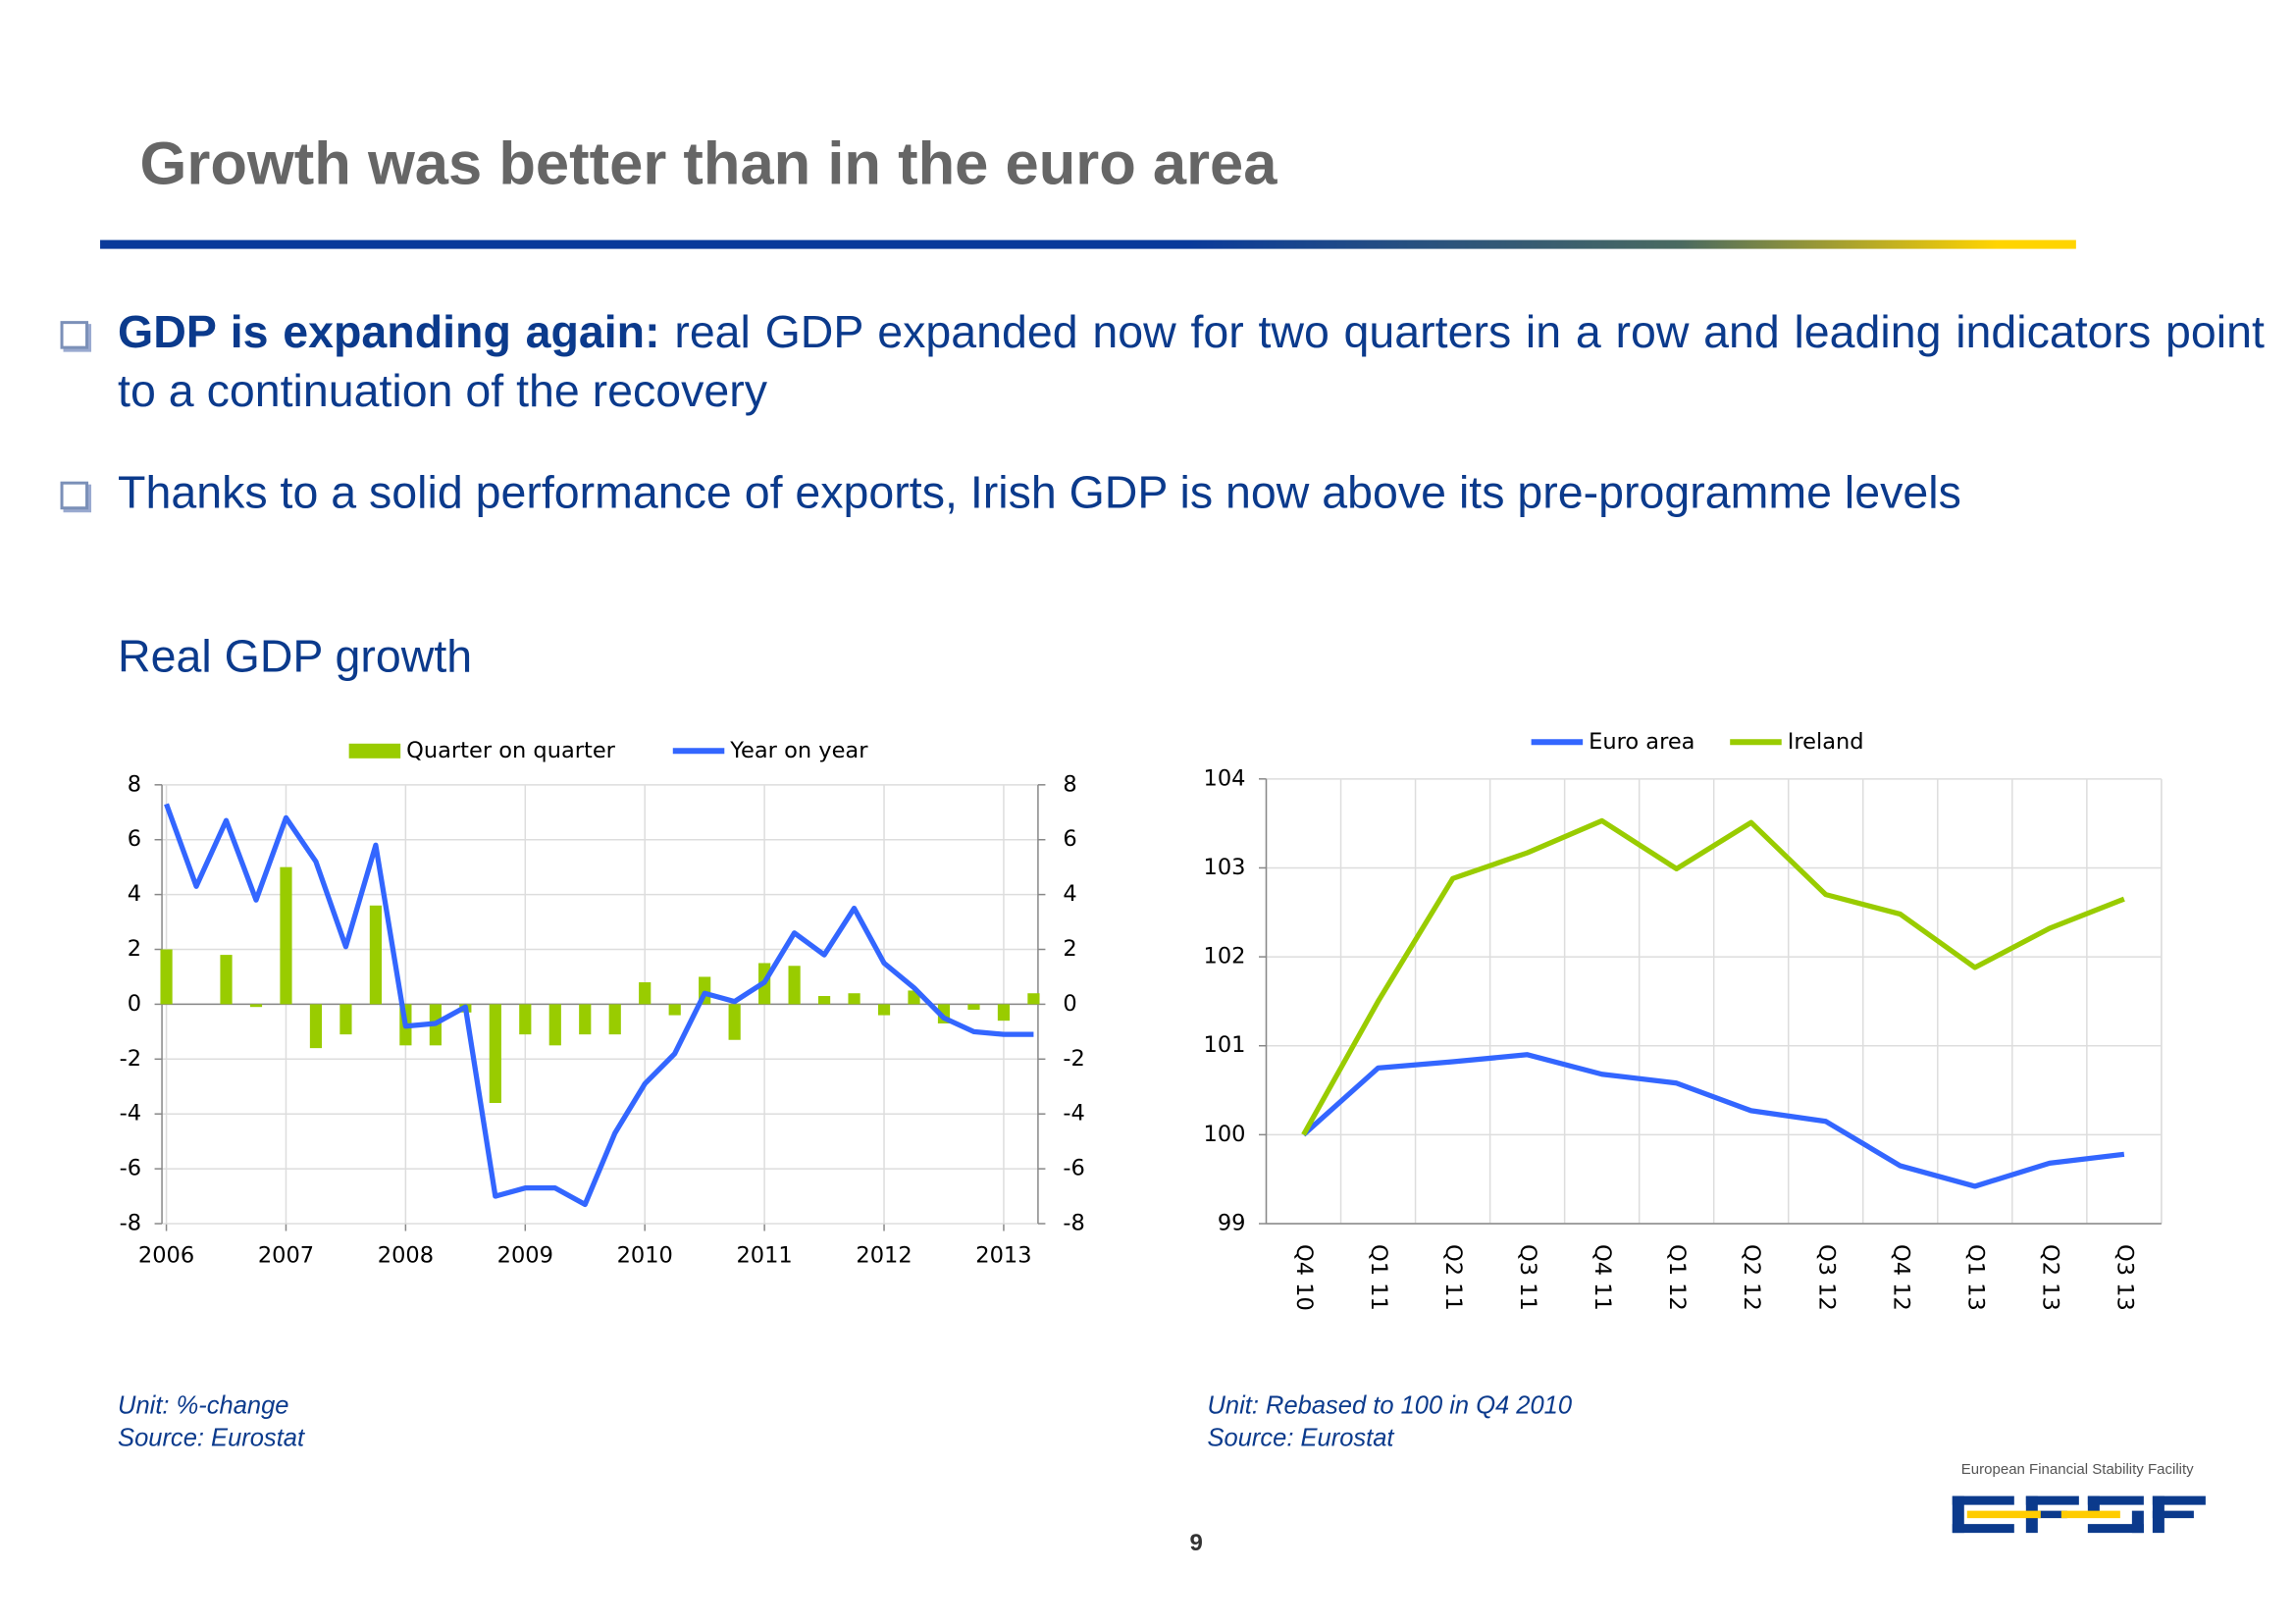 This screenshot has width=2294, height=1624. I want to click on x-tick-label: Q1 12, so click(1677, 1277).